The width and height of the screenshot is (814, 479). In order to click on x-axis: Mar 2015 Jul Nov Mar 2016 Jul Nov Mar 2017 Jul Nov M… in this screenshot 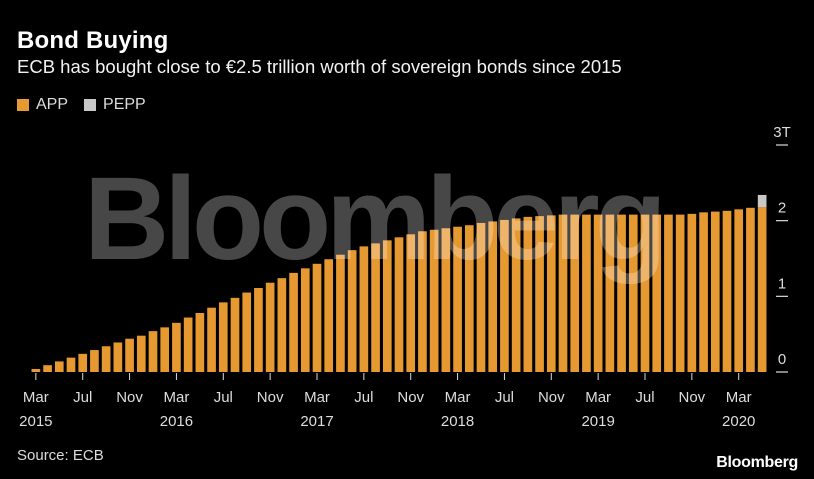, I will do `click(387, 401)`.